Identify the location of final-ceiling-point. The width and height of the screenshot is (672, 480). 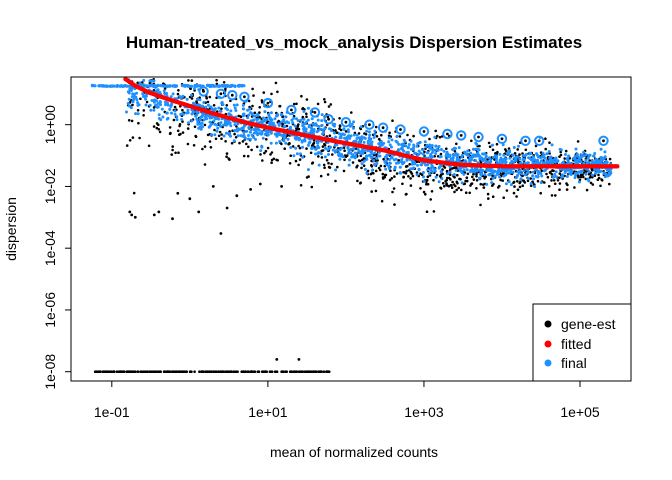
(232, 85).